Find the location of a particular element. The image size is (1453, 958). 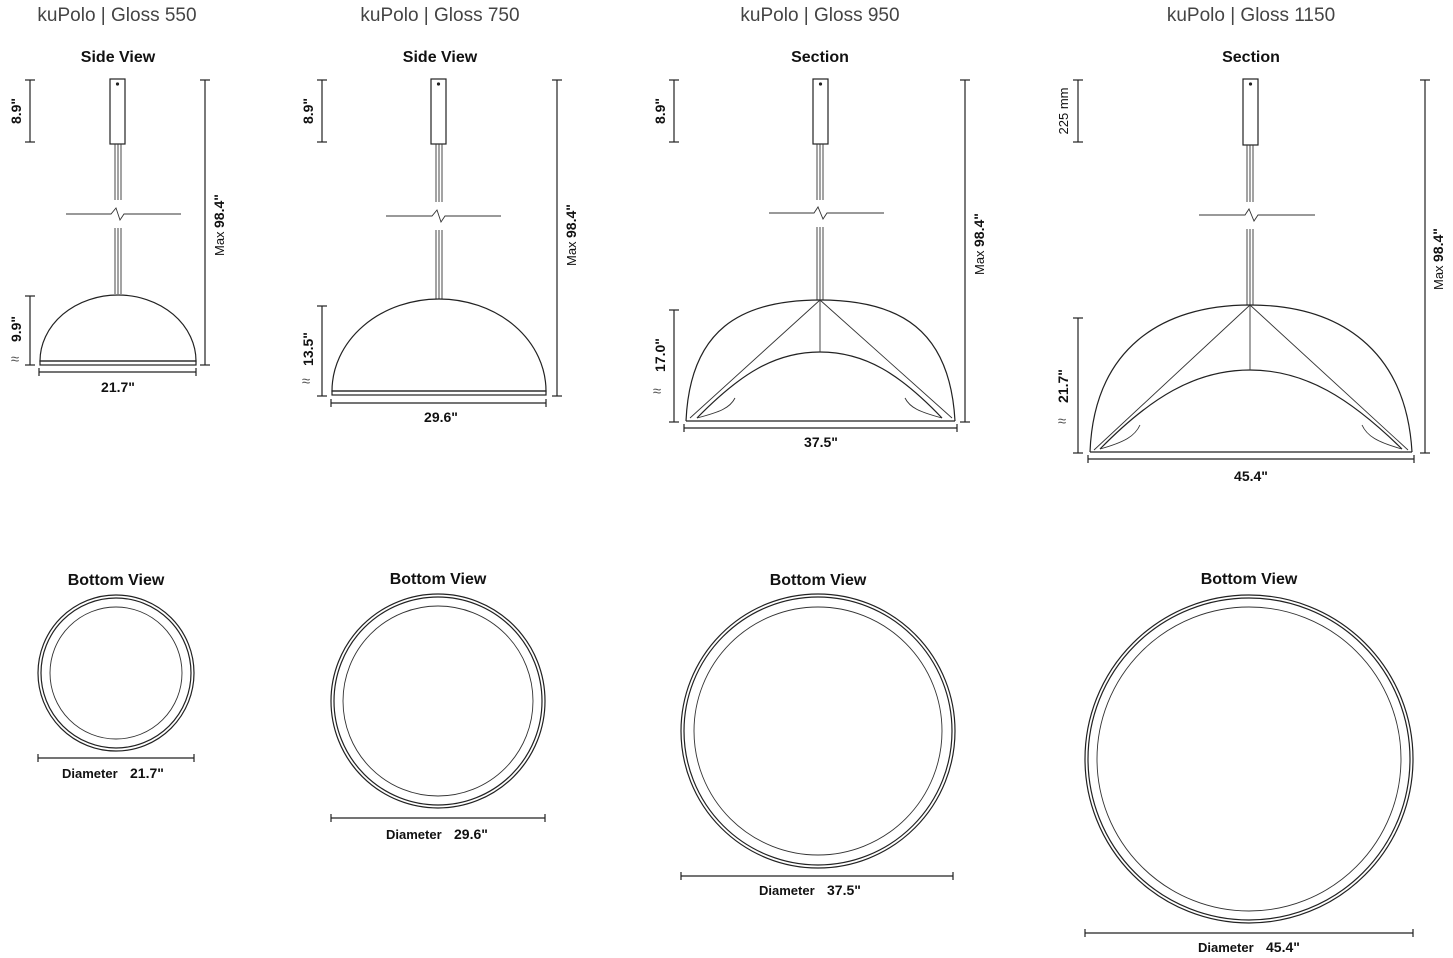

bottom-view-drawing: Diameter 37.5" is located at coordinates (818, 745).